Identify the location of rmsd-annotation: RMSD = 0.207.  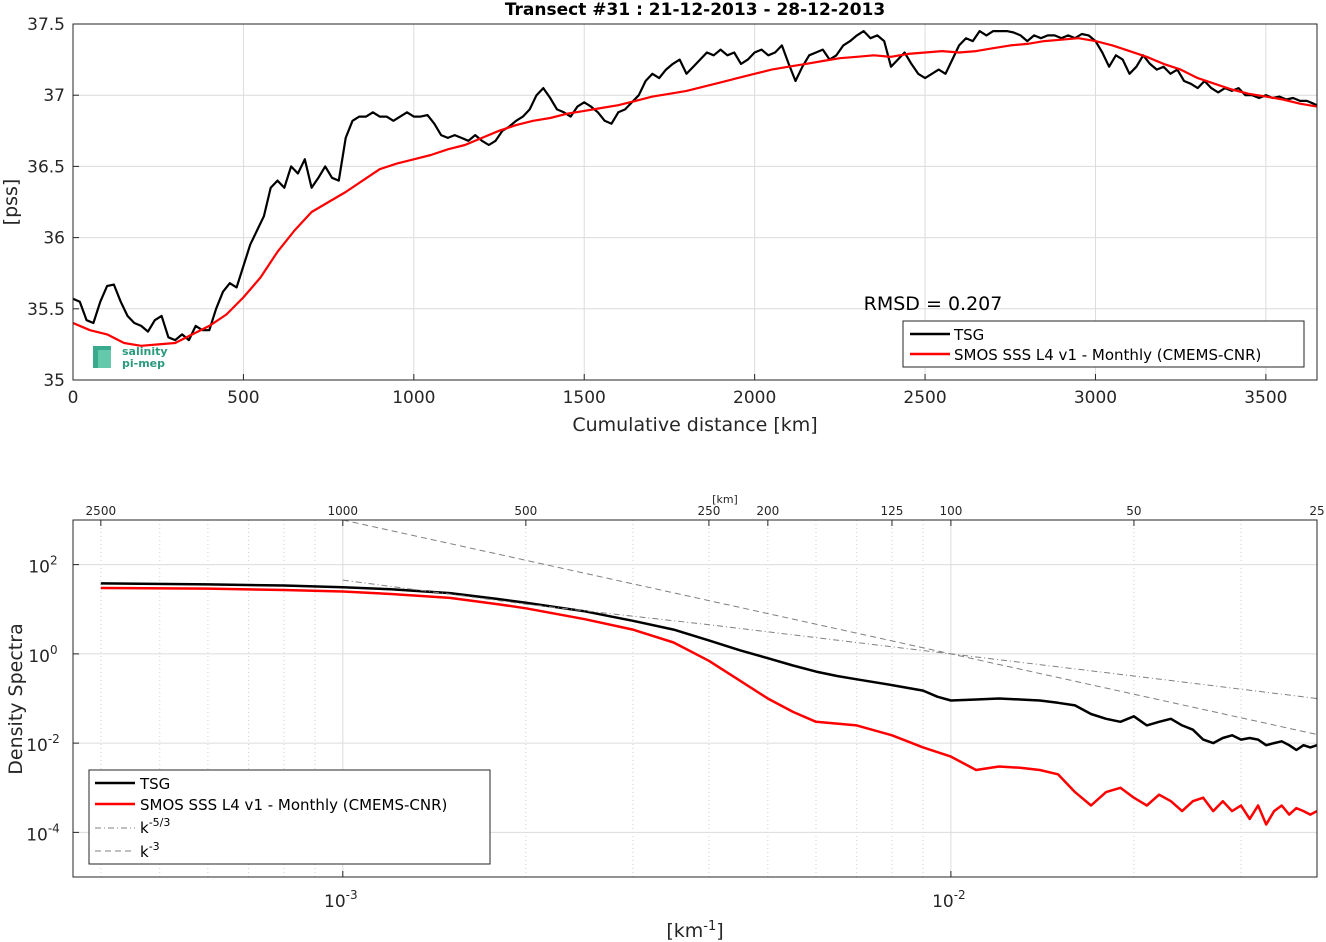
(933, 304).